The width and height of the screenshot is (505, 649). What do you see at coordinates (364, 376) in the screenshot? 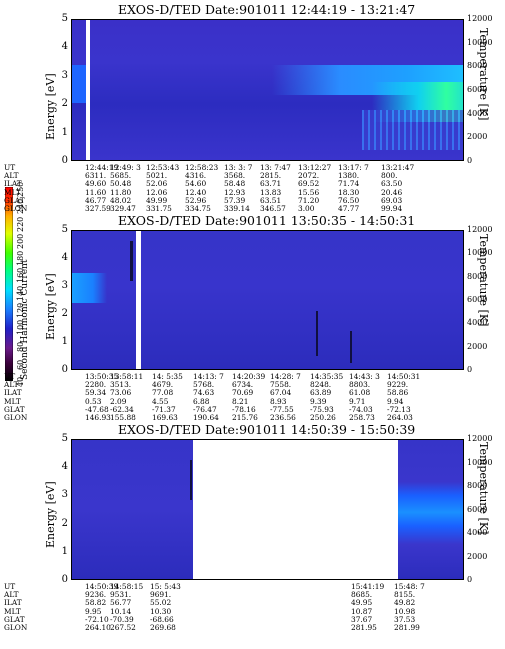
I see `table-cell: 14:43: 3` at bounding box center [364, 376].